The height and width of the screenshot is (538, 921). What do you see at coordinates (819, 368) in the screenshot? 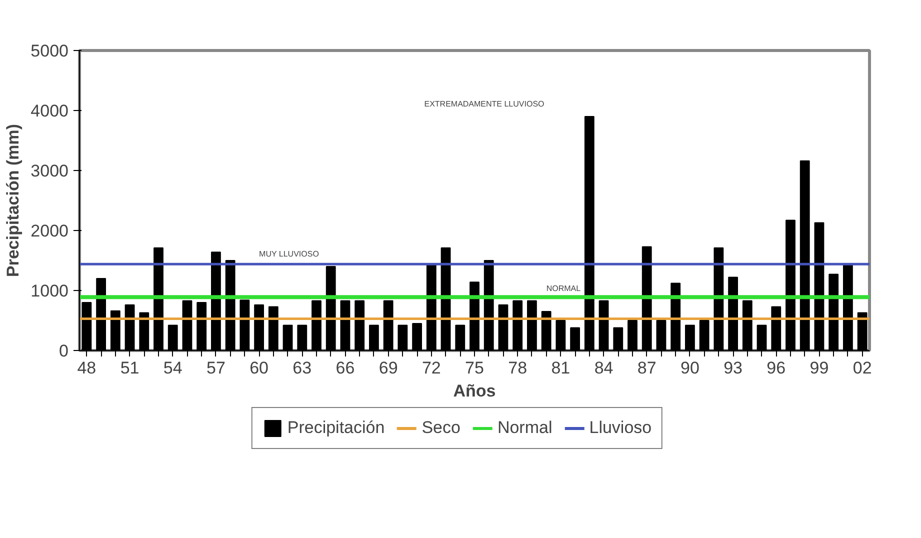
I see `x-tick-label: 99` at bounding box center [819, 368].